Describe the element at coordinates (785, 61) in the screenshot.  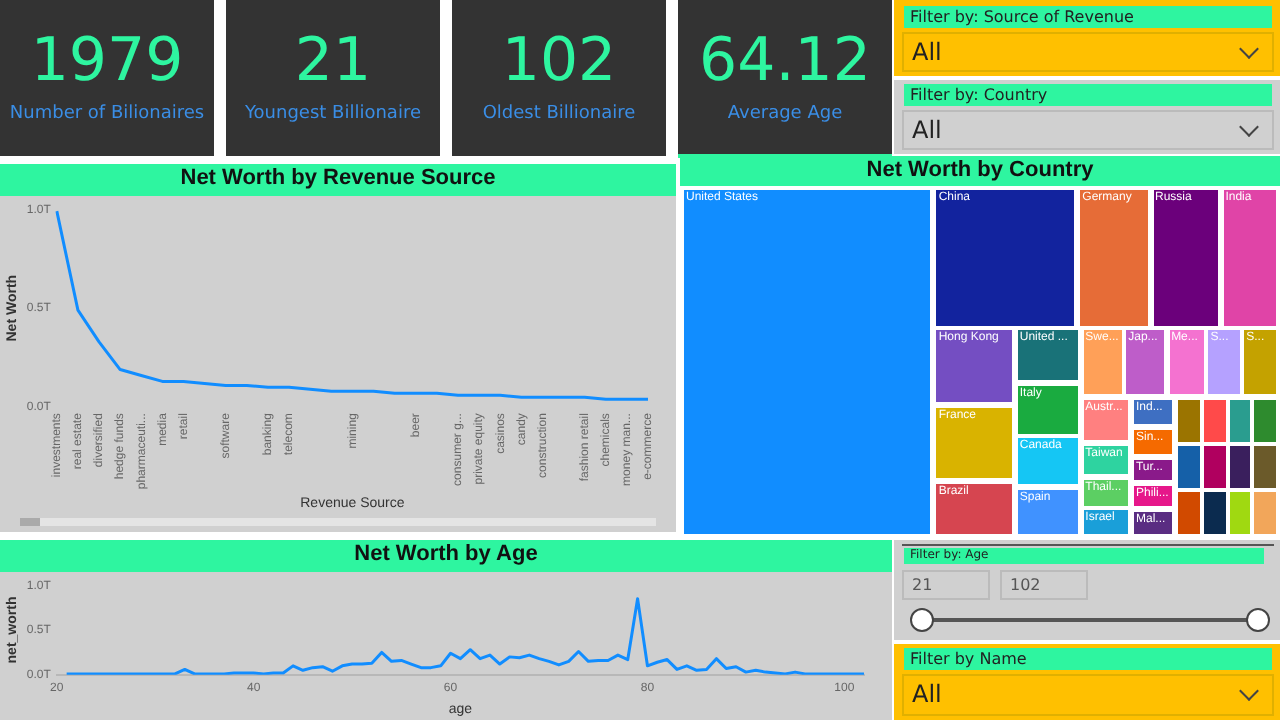
I see `text: 64.12` at that location.